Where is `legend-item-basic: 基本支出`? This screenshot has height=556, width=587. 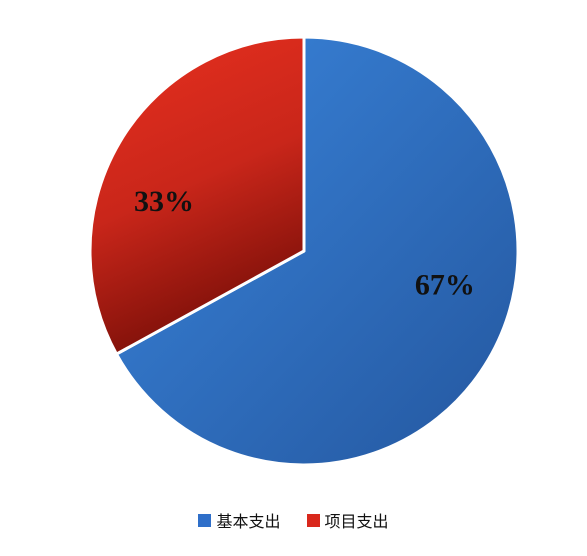 legend-item-basic: 基本支出 is located at coordinates (239, 520).